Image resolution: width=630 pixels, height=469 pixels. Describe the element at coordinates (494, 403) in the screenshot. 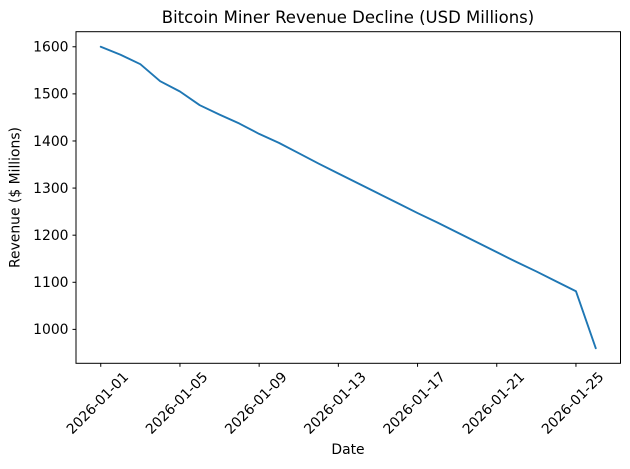

I see `x-tick-label: 2026-01-21` at that location.